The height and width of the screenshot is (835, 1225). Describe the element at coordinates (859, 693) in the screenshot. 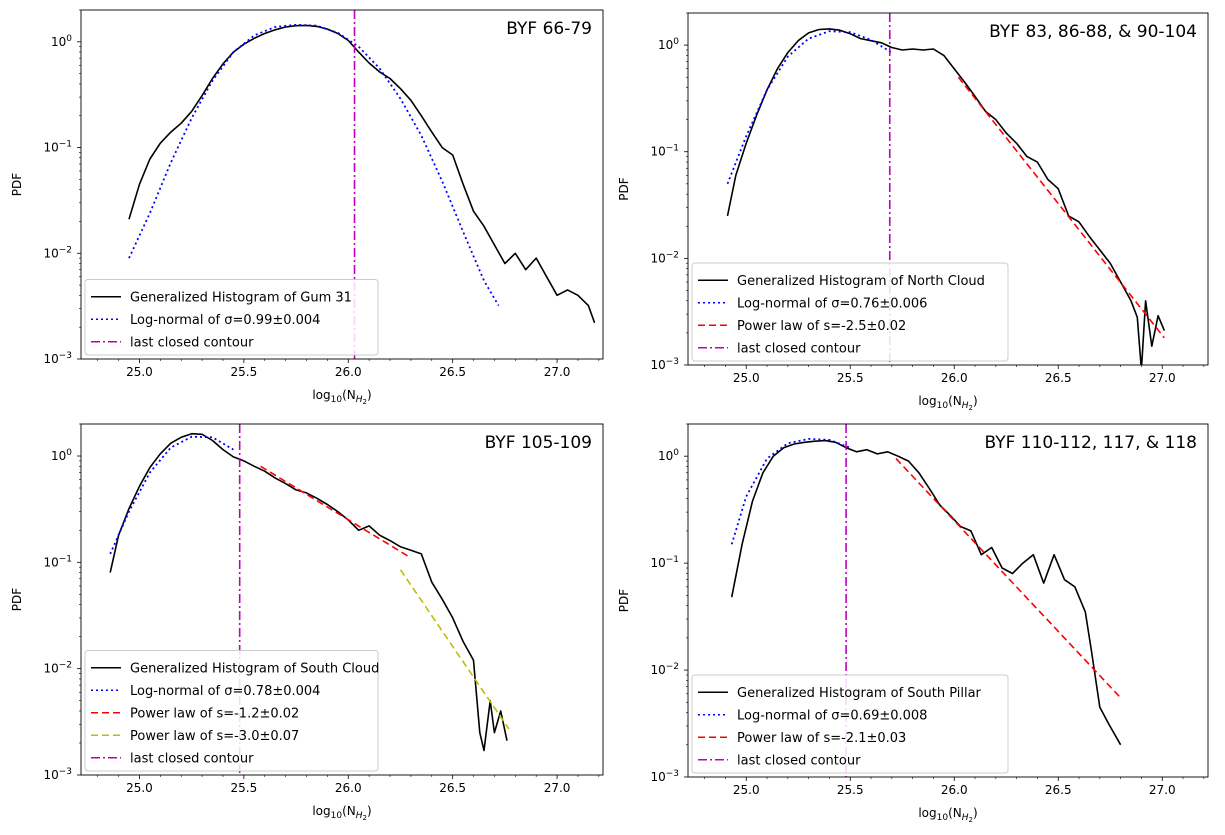

I see `legend-label: Generalized Histogram of South Pillar` at that location.